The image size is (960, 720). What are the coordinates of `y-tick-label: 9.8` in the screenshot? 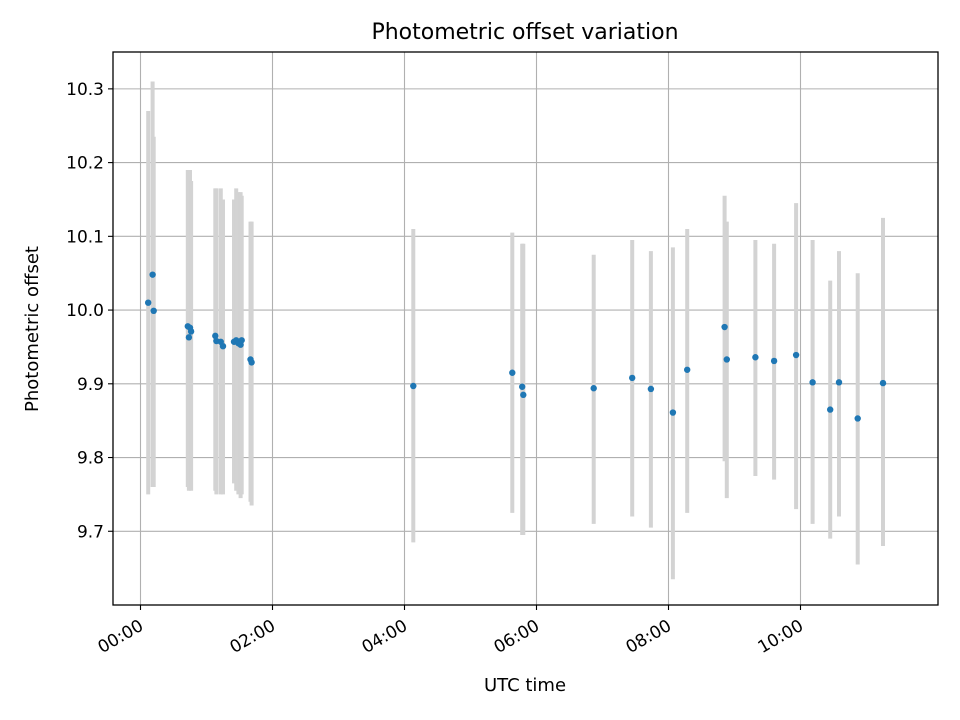 It's located at (90, 459).